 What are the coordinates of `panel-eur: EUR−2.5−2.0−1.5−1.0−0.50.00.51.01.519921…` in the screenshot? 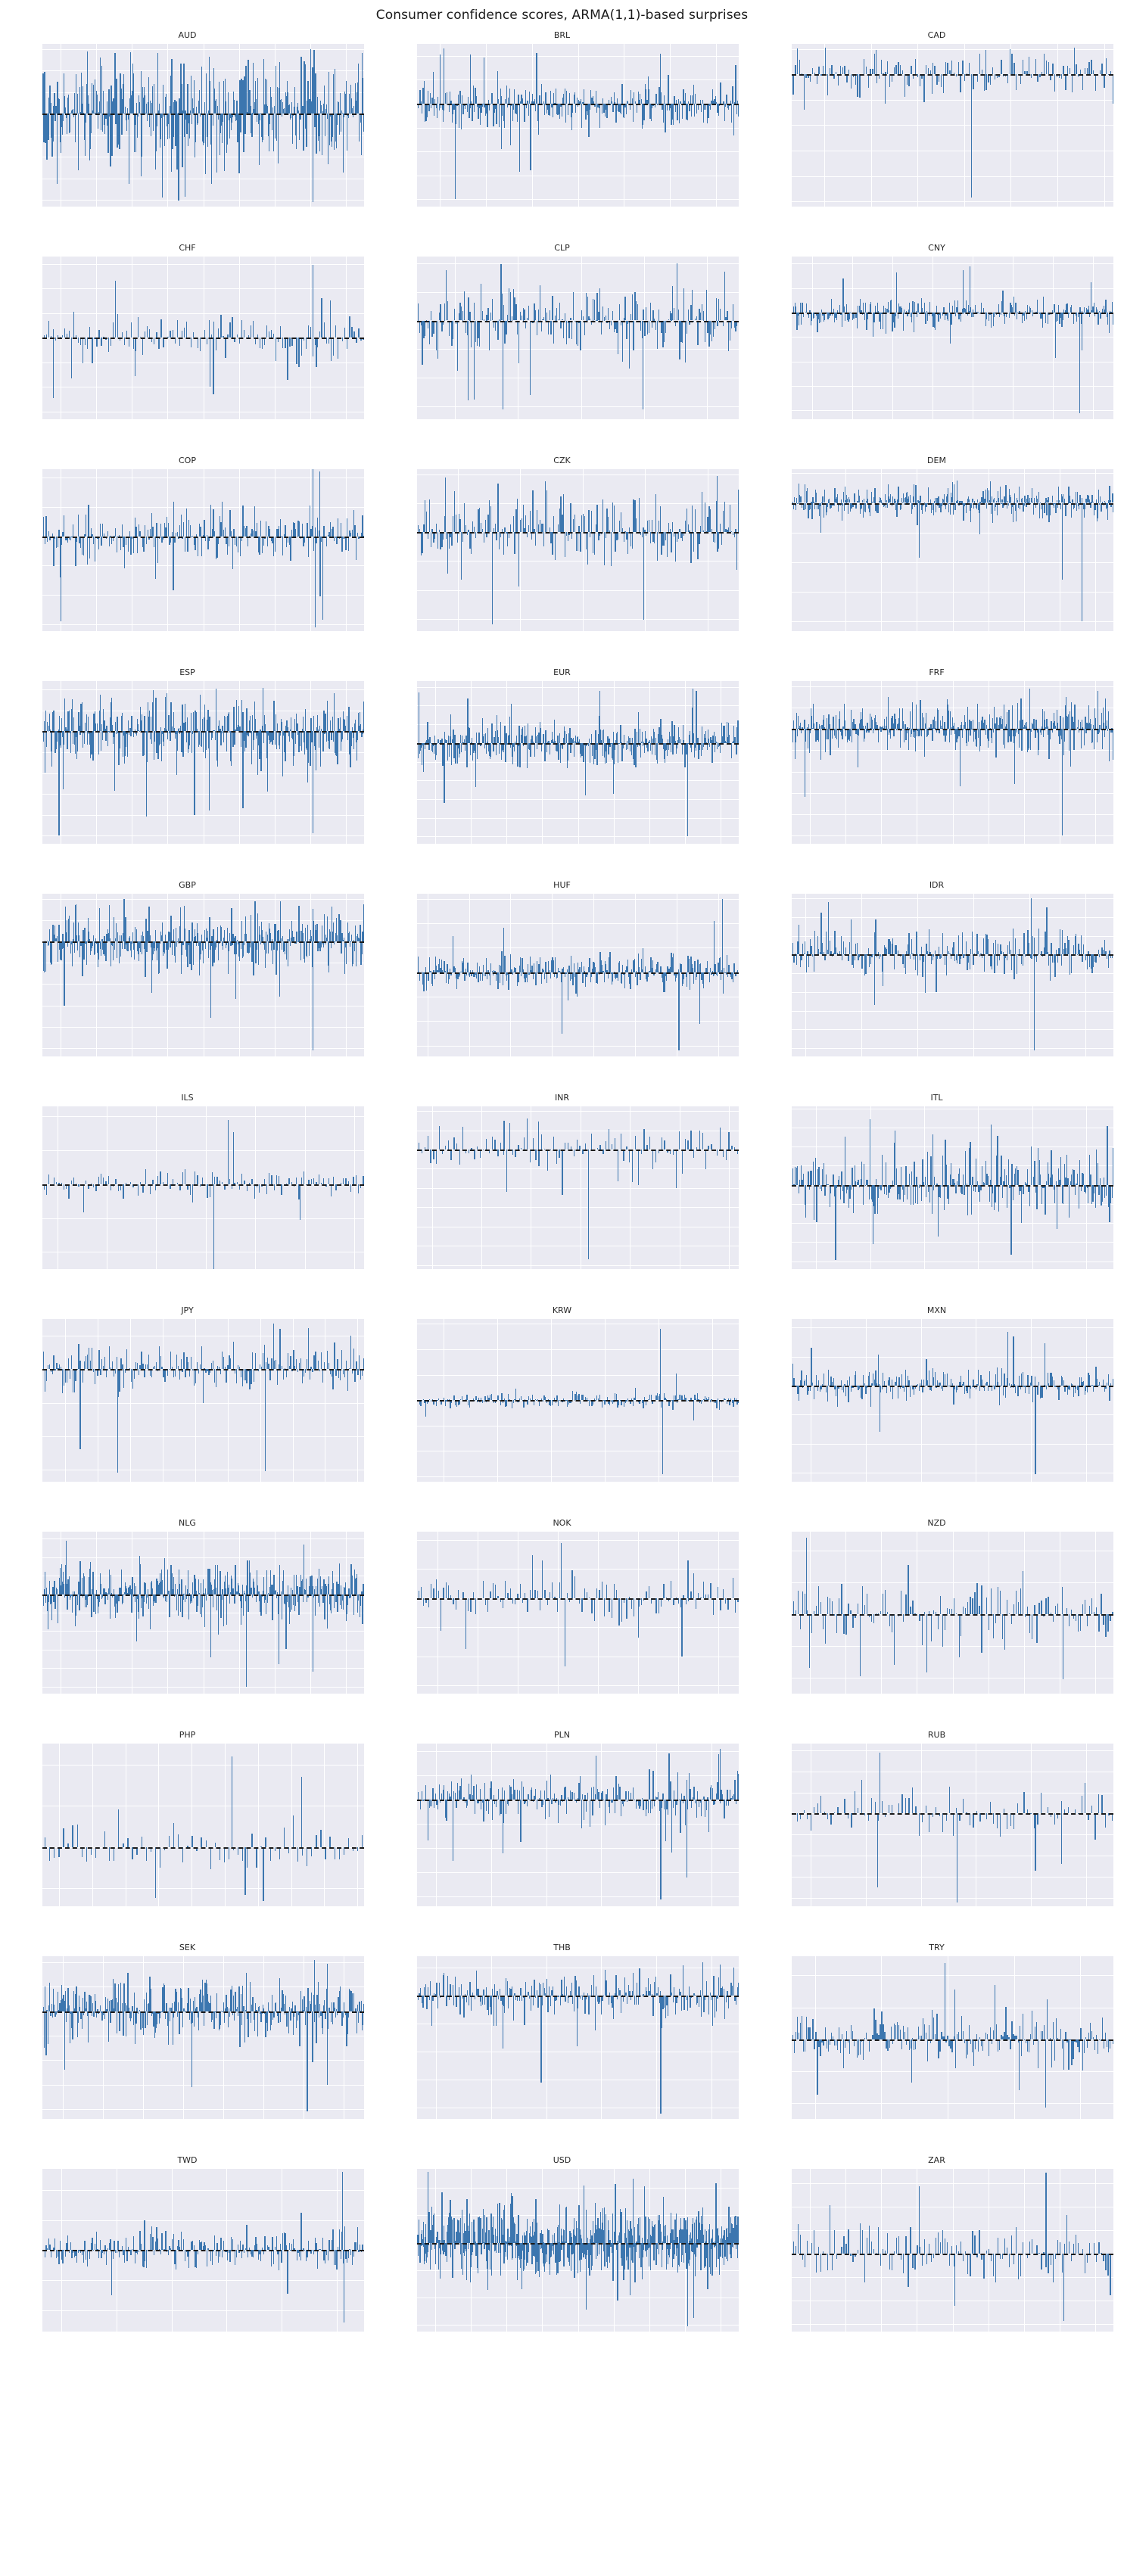 It's located at (562, 769).